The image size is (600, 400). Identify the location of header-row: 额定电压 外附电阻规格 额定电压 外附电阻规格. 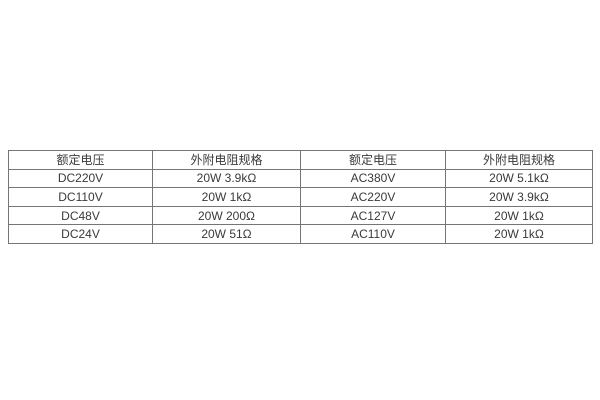
(300, 160).